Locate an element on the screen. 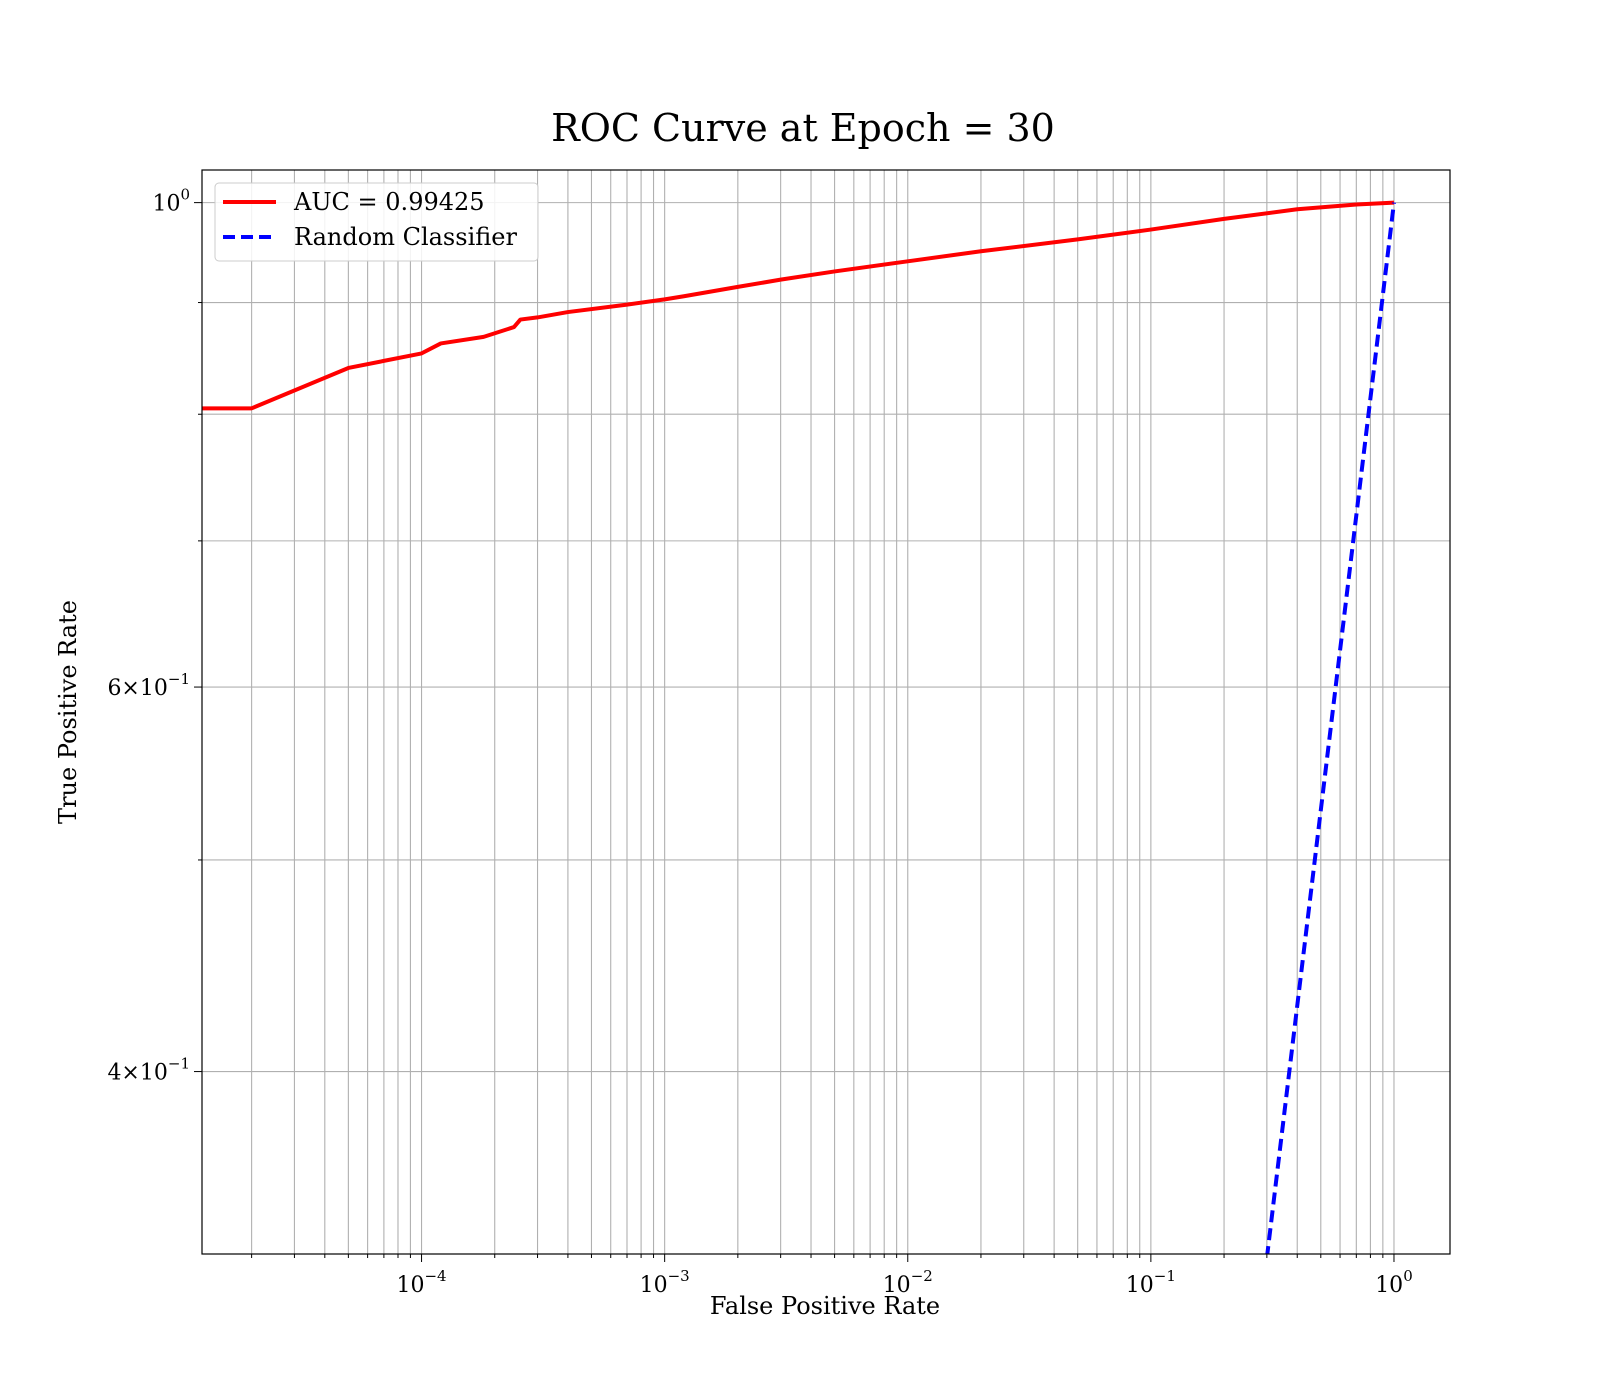  chart-title: ROC Curve at Epoch = 30 is located at coordinates (803, 128).